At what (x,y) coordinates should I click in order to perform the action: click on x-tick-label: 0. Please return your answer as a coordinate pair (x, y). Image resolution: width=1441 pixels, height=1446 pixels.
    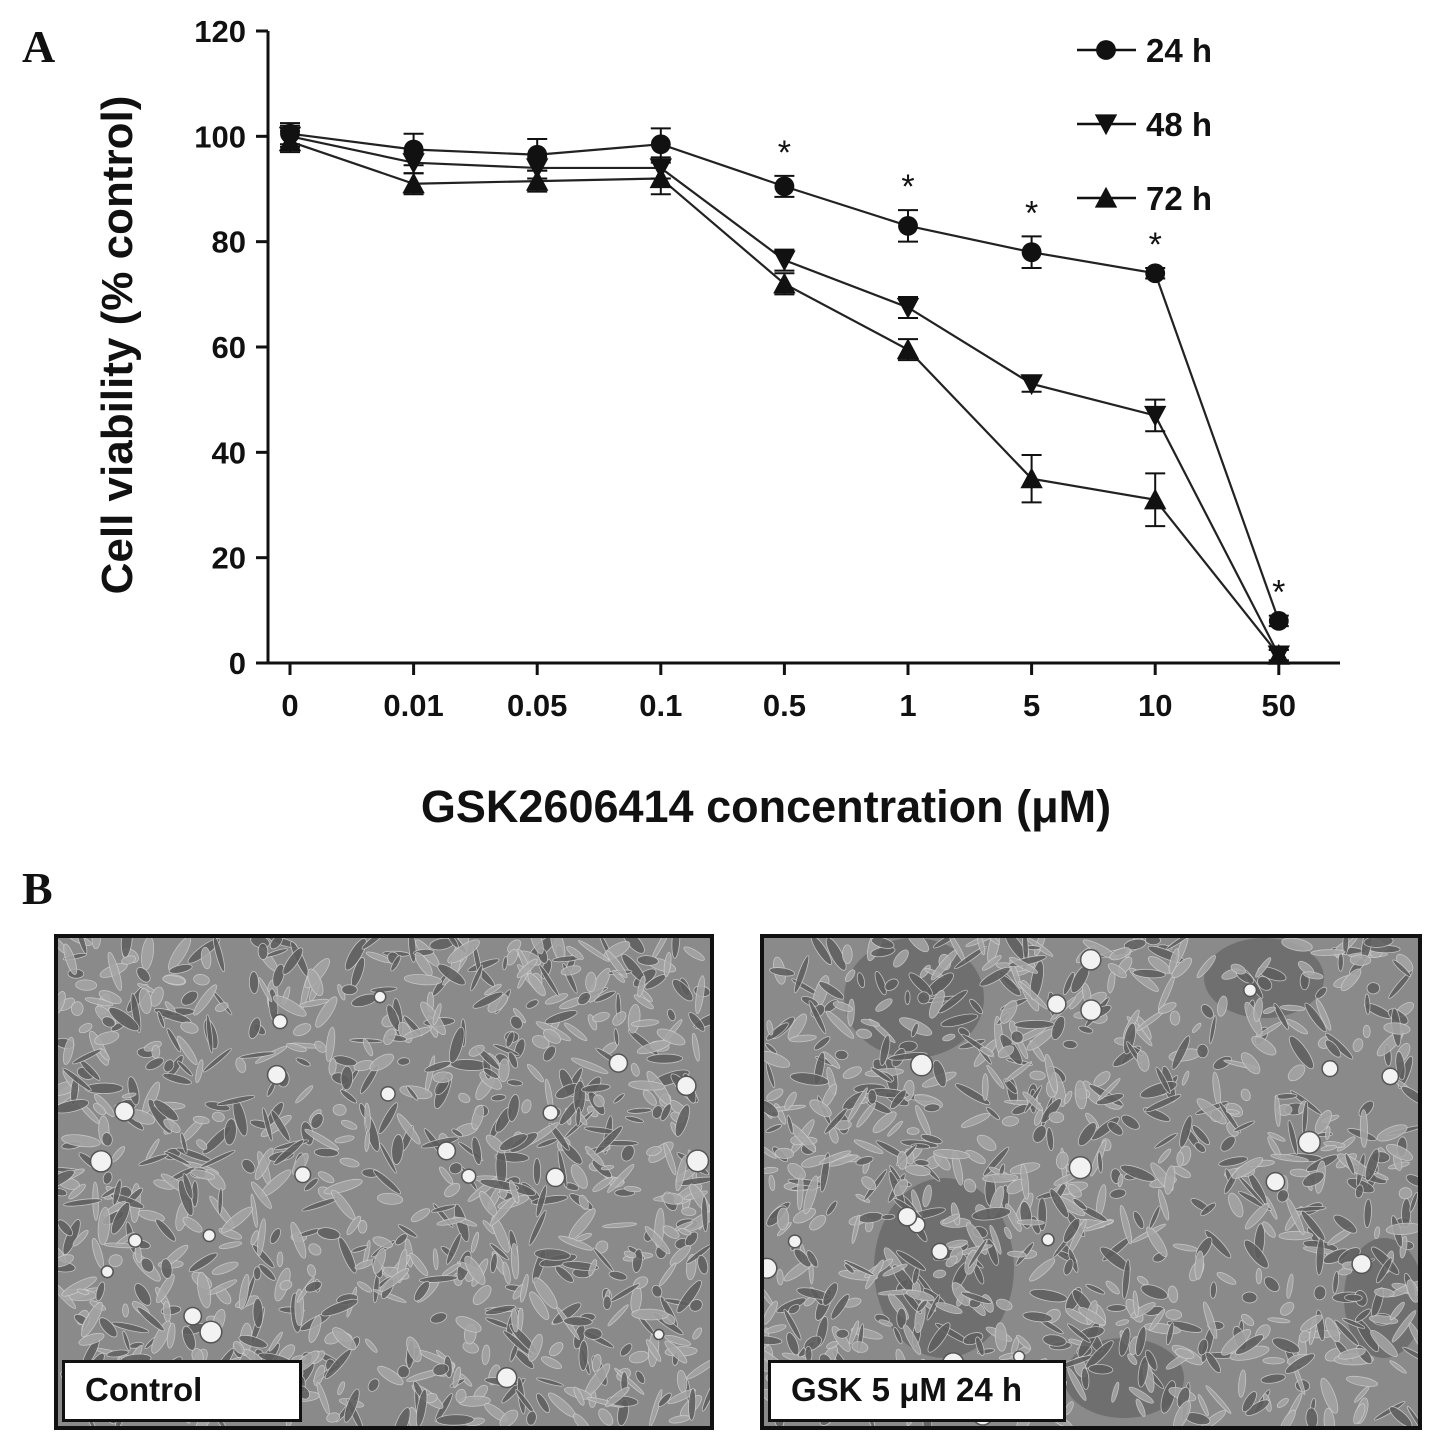
    Looking at the image, I should click on (289, 705).